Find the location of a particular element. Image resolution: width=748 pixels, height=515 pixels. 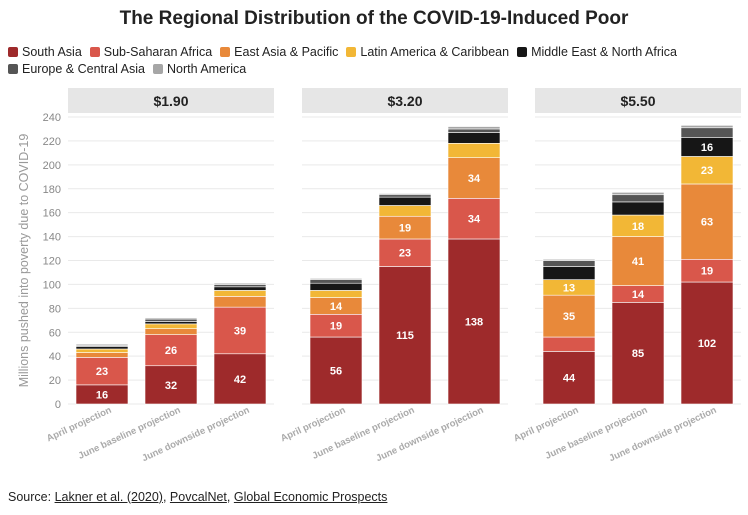

legend-item-5: Europe & Central Asia is located at coordinates (76, 69).